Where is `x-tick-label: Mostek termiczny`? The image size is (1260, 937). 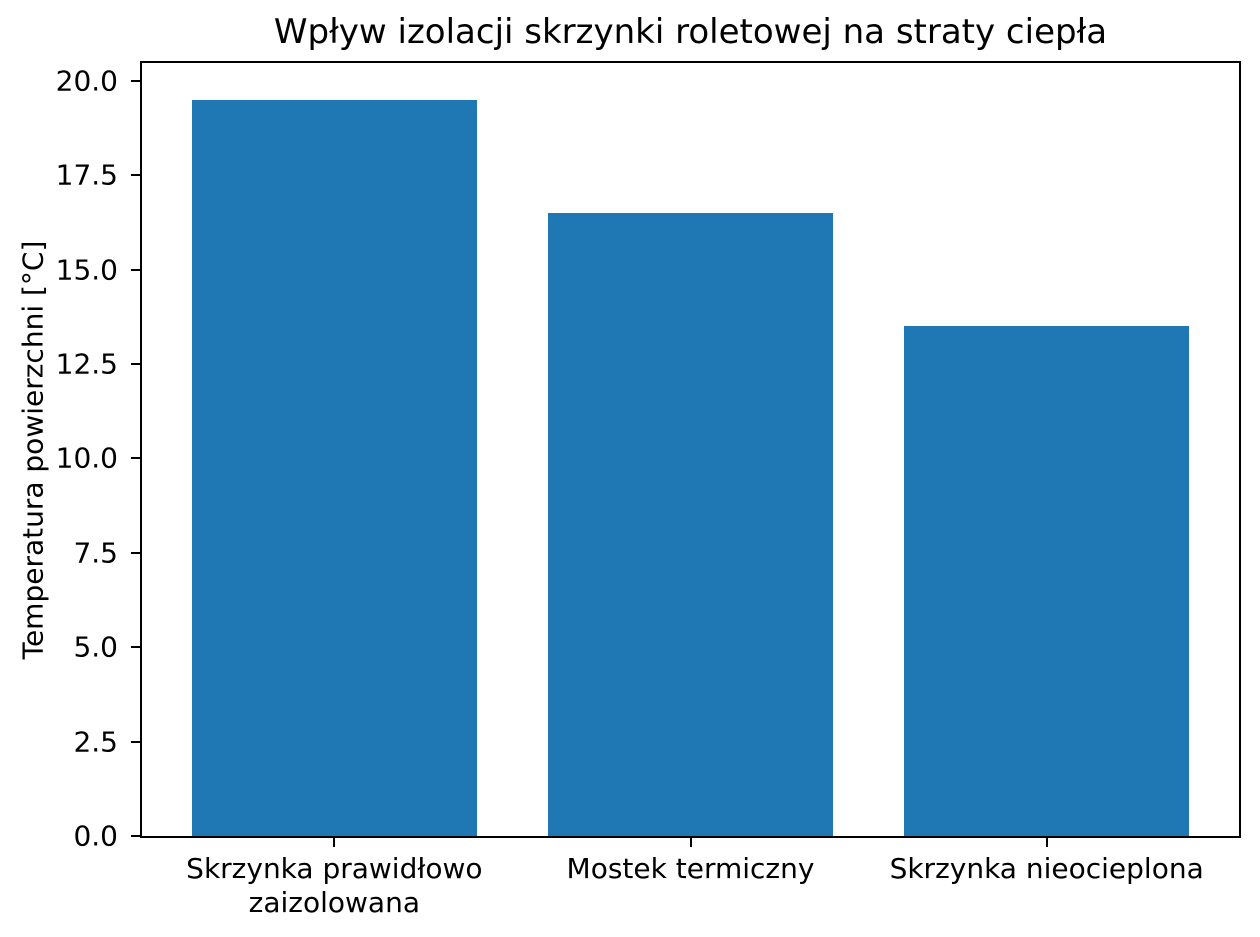 x-tick-label: Mostek termiczny is located at coordinates (691, 869).